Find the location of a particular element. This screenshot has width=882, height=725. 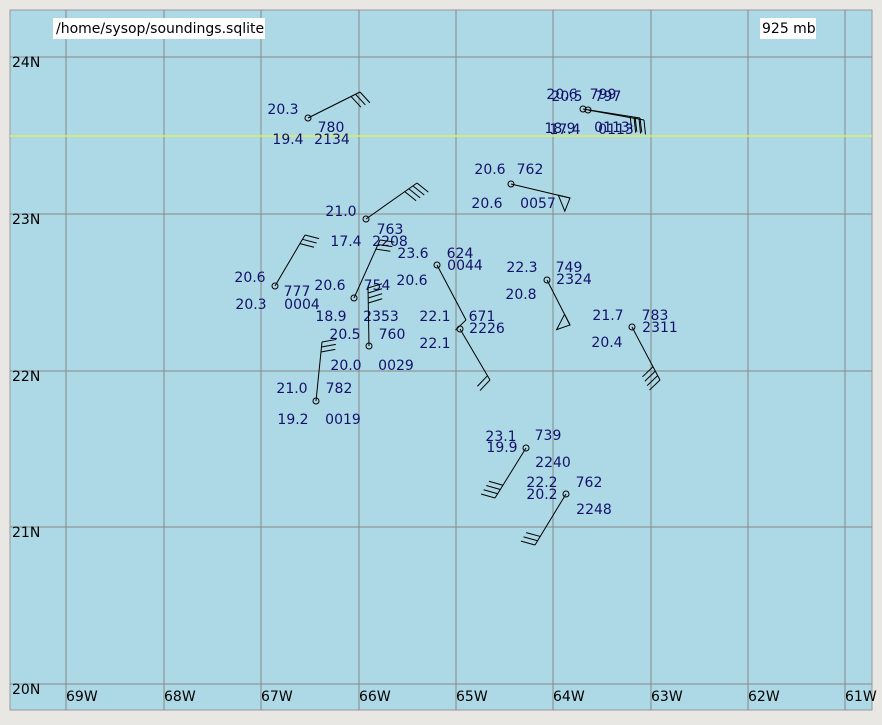

height: 777 is located at coordinates (297, 292).